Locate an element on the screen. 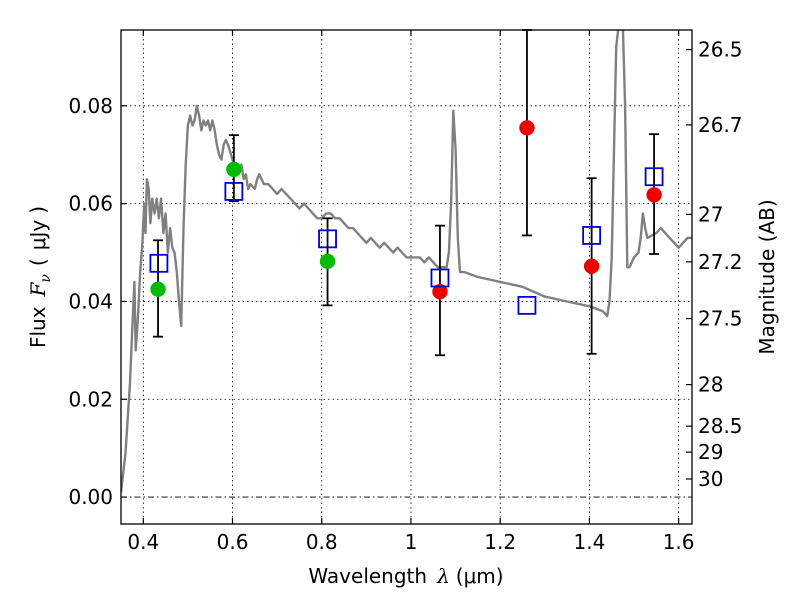  x-axis-label-symbol: λ is located at coordinates (443, 576).